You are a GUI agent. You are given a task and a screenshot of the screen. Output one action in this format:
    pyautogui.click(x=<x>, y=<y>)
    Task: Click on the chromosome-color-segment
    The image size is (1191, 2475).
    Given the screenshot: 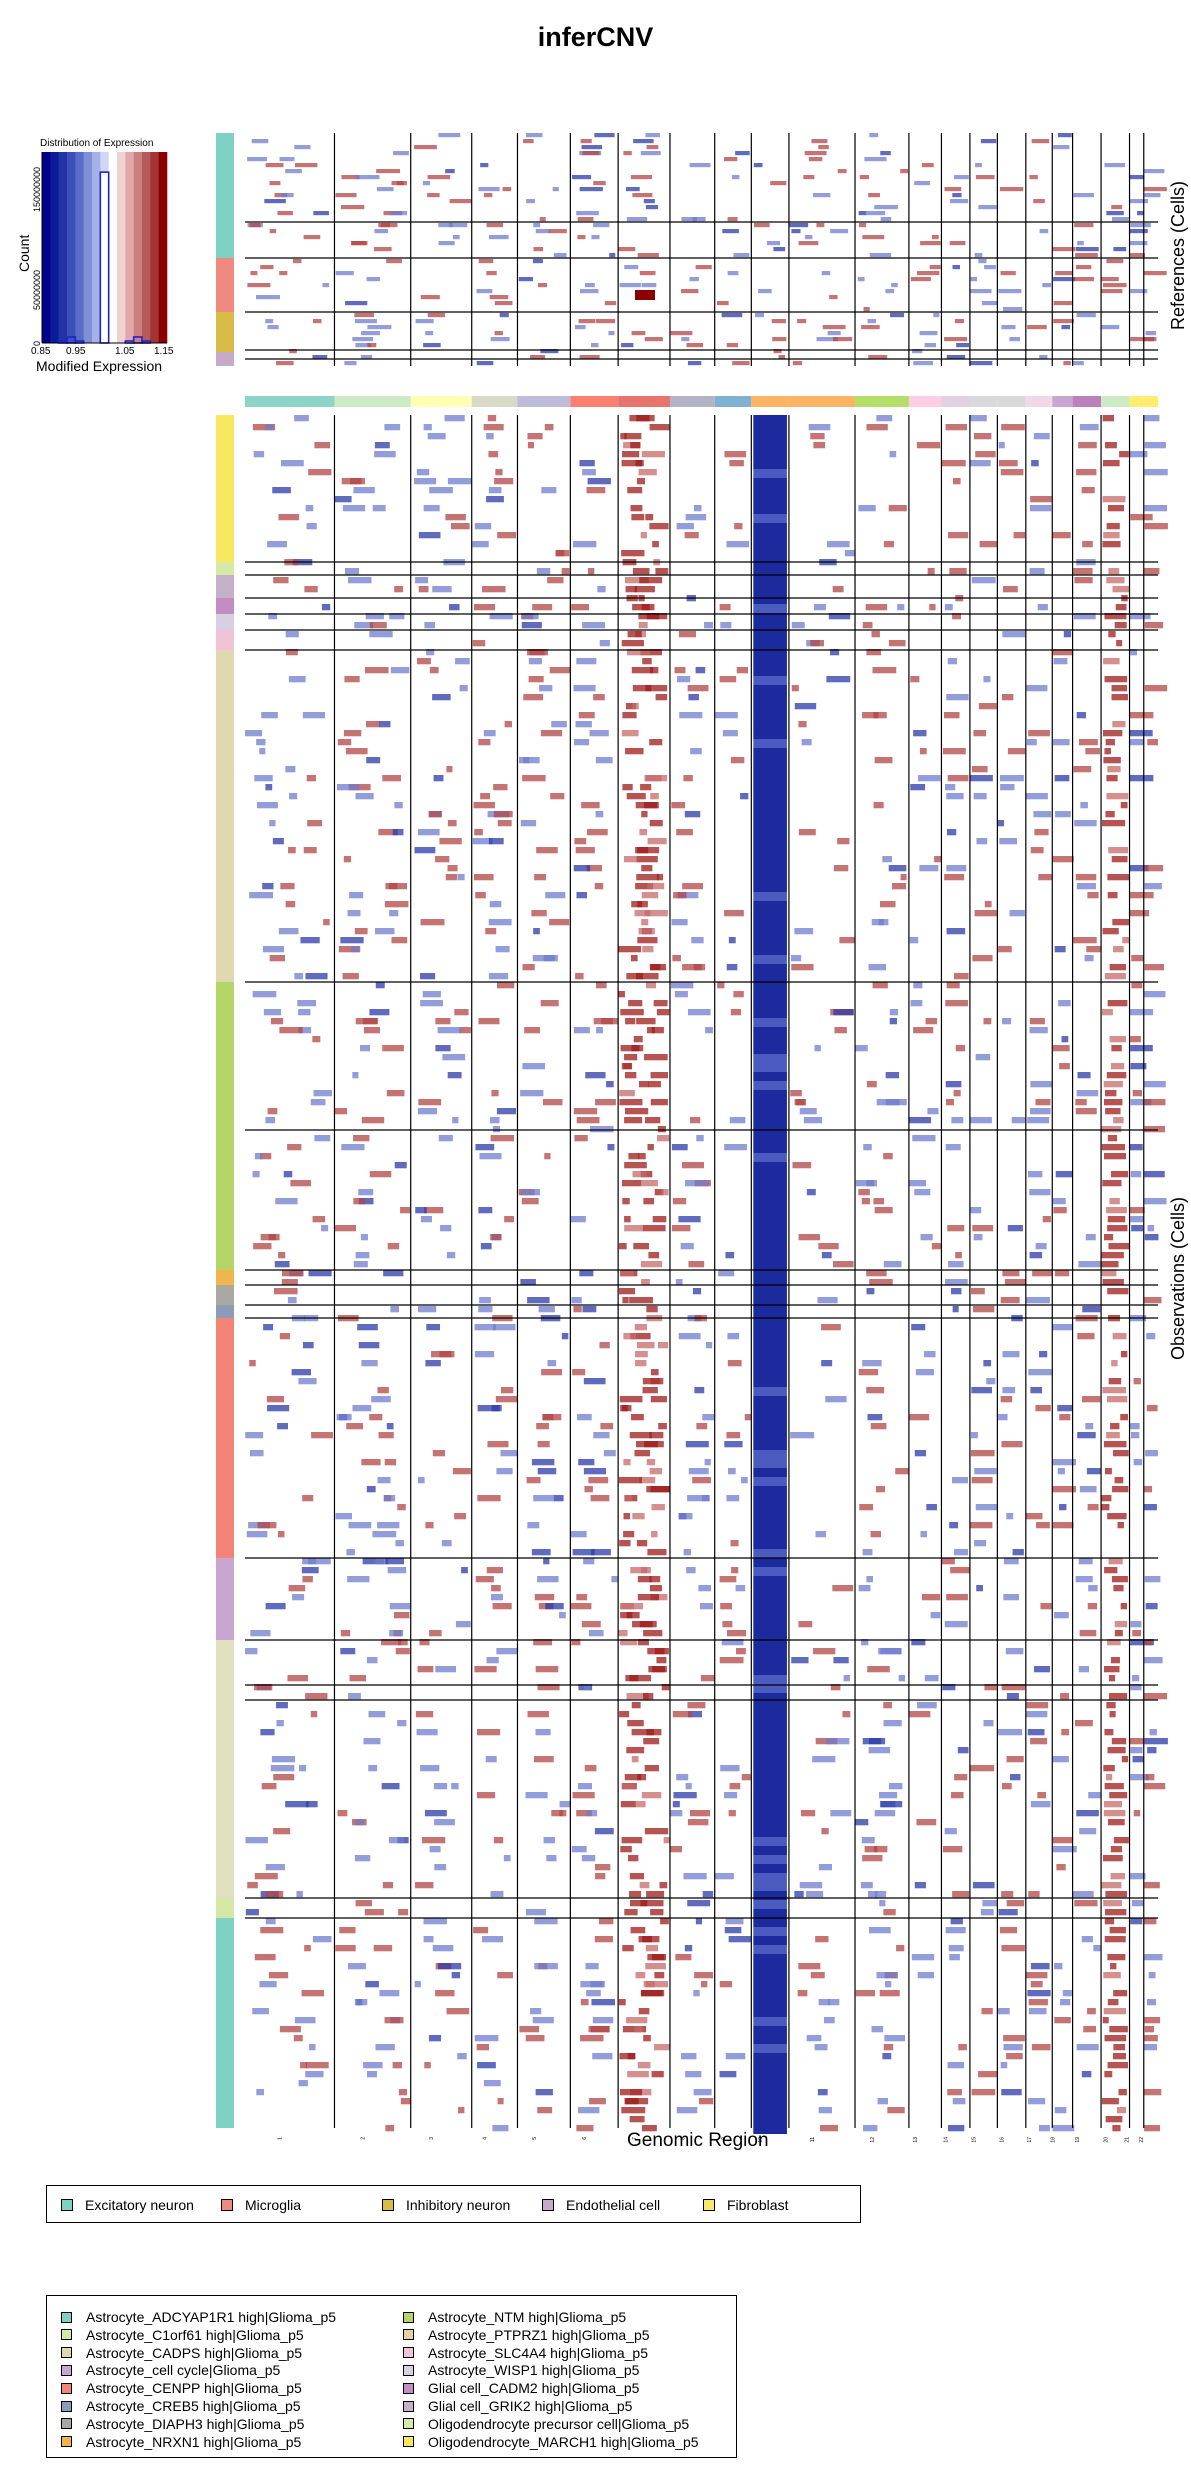 What is the action you would take?
    pyautogui.click(x=955, y=401)
    